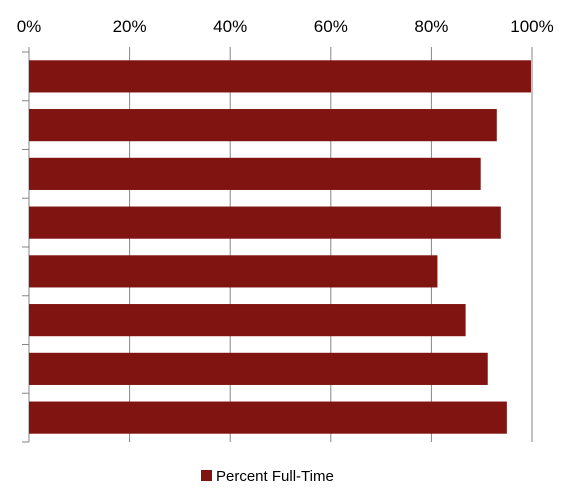 The height and width of the screenshot is (490, 561). Describe the element at coordinates (531, 26) in the screenshot. I see `x-tick-label: 100%` at that location.